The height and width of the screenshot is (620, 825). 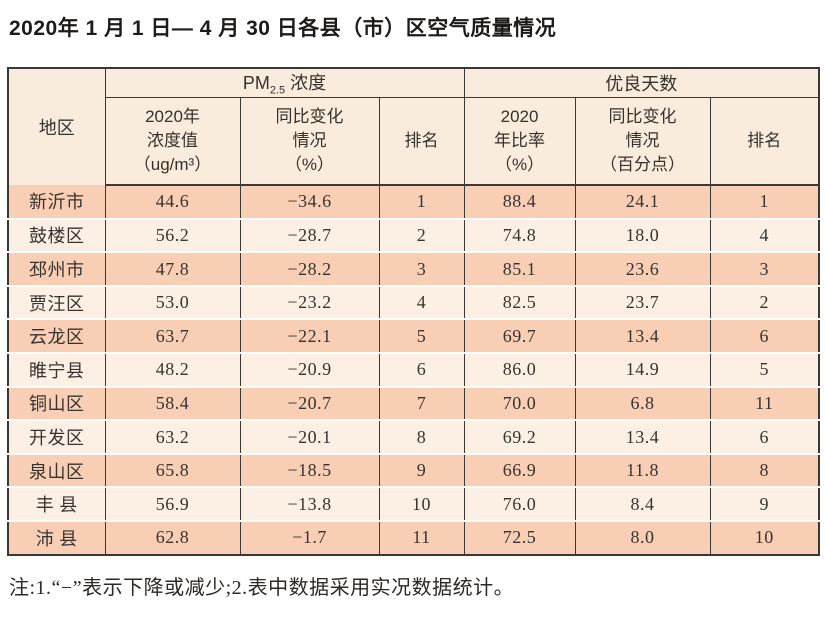 What do you see at coordinates (56, 403) in the screenshot?
I see `region-cell: 铜山区` at bounding box center [56, 403].